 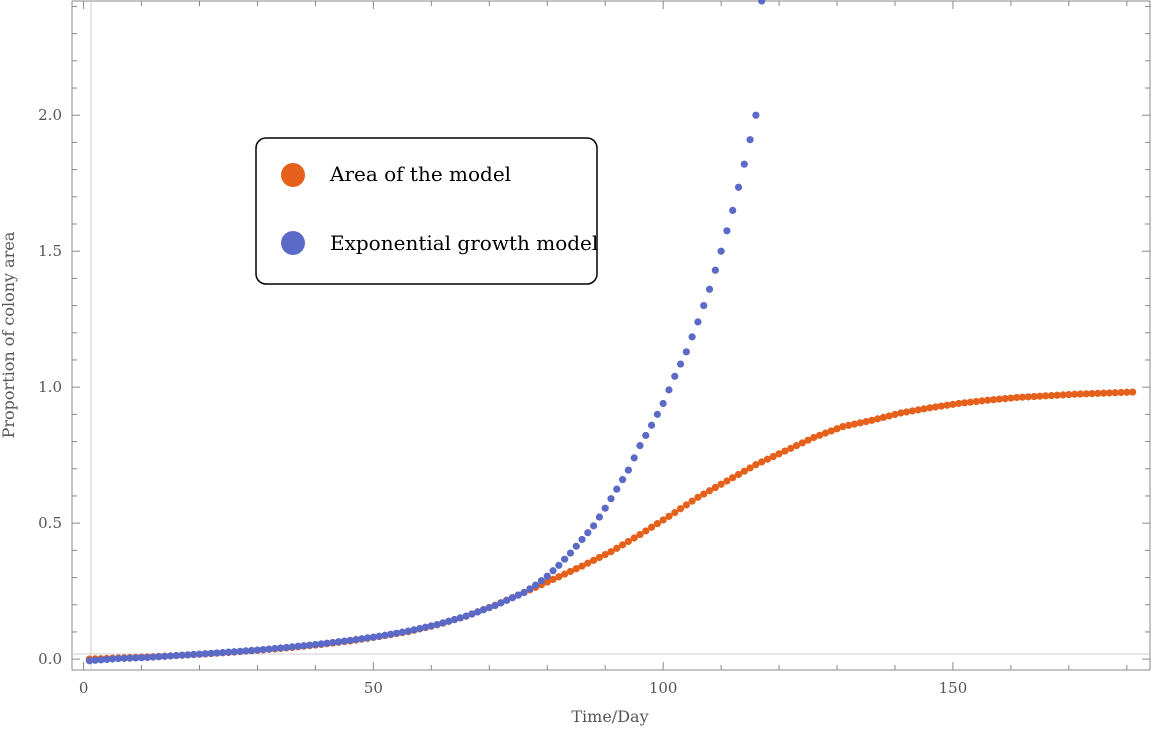 What do you see at coordinates (373, 688) in the screenshot?
I see `x-tick-label: 50` at bounding box center [373, 688].